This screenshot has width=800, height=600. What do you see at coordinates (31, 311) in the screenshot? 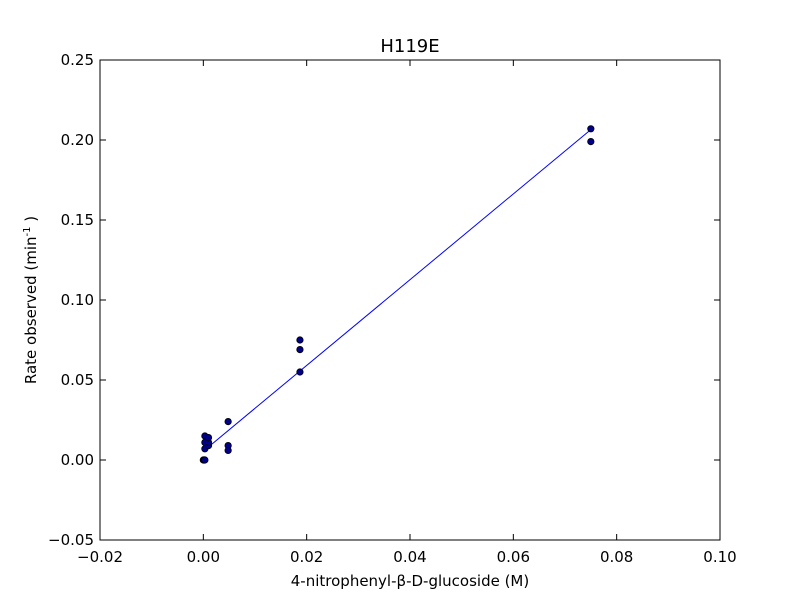
I see `y-axis-label-main: Rate observed (min` at bounding box center [31, 311].